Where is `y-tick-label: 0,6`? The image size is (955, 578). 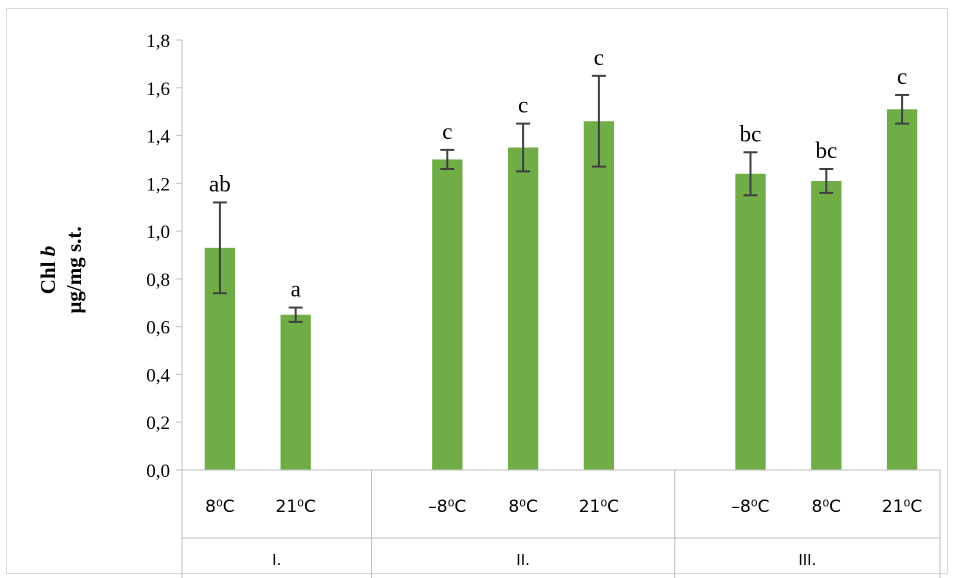
y-tick-label: 0,6 is located at coordinates (158, 328).